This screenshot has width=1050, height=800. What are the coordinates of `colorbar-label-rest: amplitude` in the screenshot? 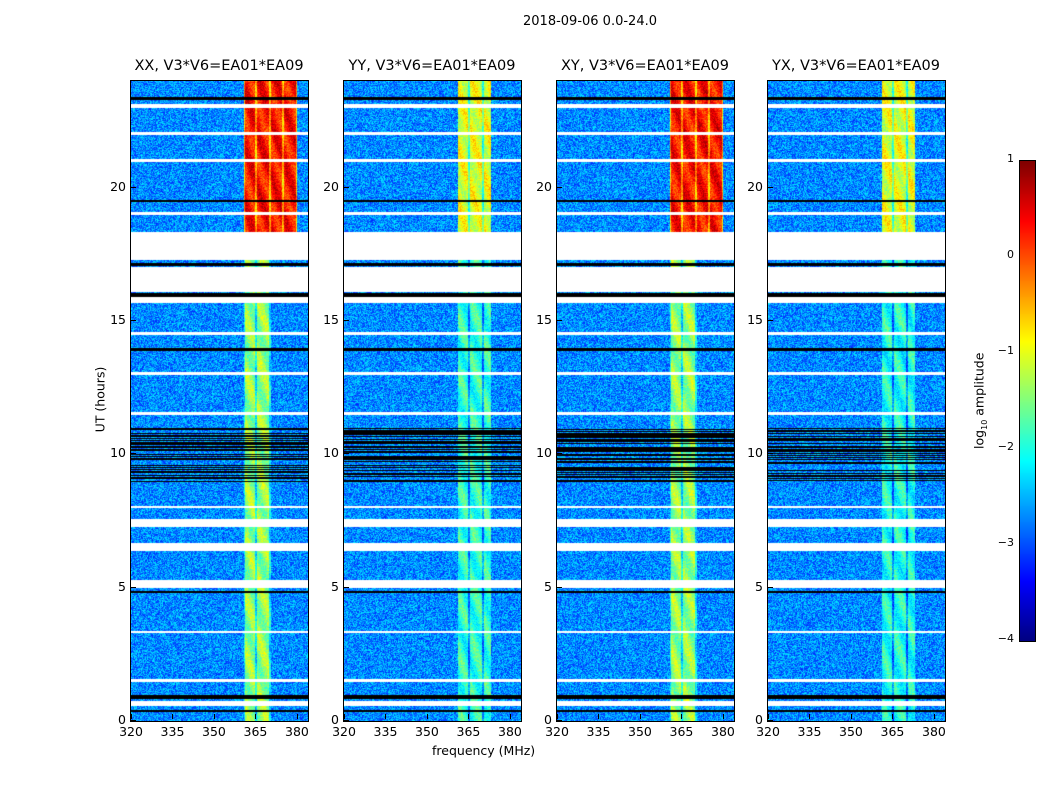 It's located at (979, 386).